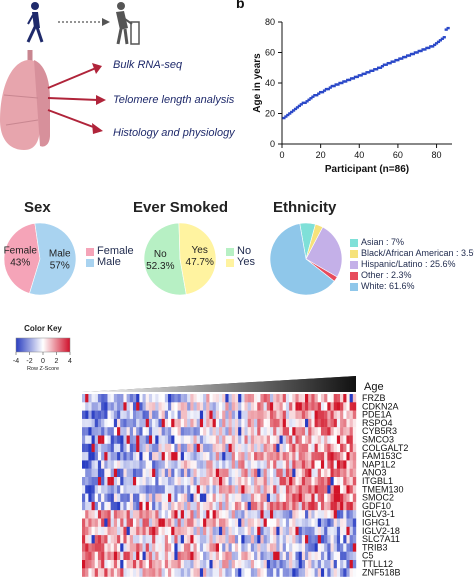 This screenshot has width=474, height=581. I want to click on gene-label: PDE1A, so click(377, 415).